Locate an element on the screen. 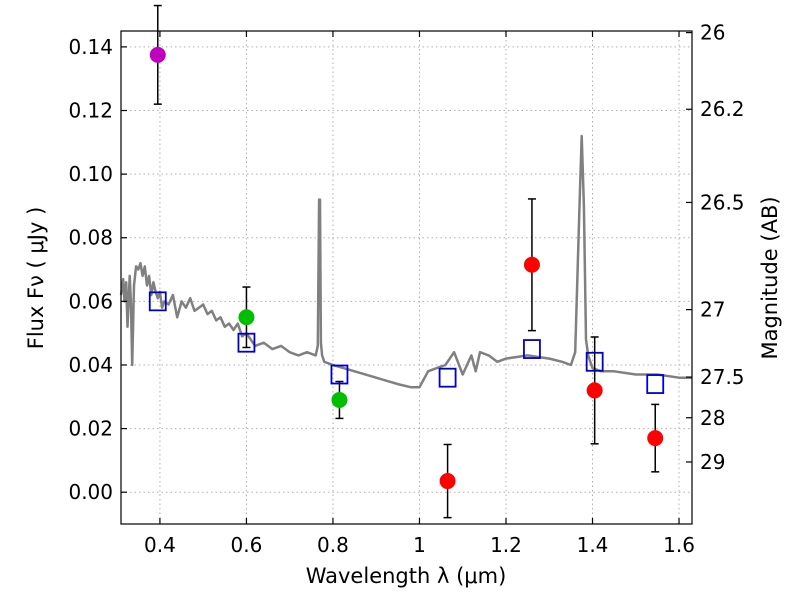  y-tick-label: 0.10 is located at coordinates (90, 174).